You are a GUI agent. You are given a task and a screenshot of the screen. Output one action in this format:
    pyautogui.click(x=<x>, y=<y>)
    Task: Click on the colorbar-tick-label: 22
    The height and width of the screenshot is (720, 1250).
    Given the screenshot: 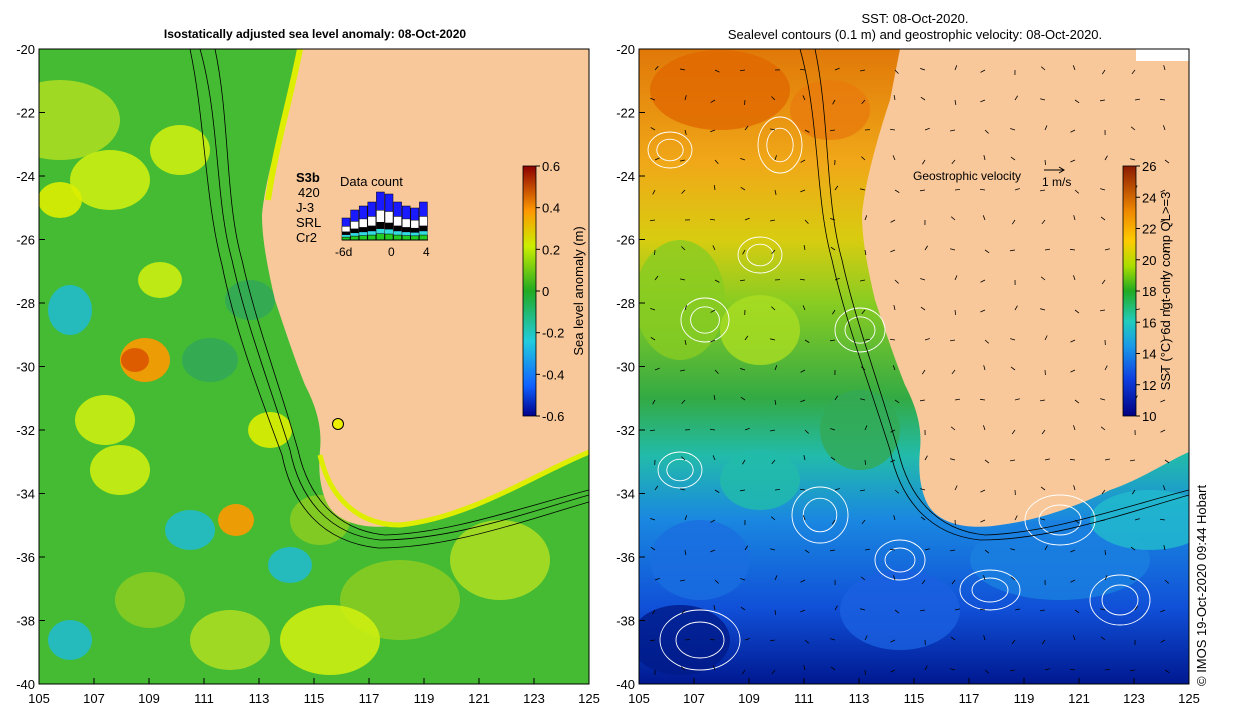 What is the action you would take?
    pyautogui.click(x=1149, y=229)
    